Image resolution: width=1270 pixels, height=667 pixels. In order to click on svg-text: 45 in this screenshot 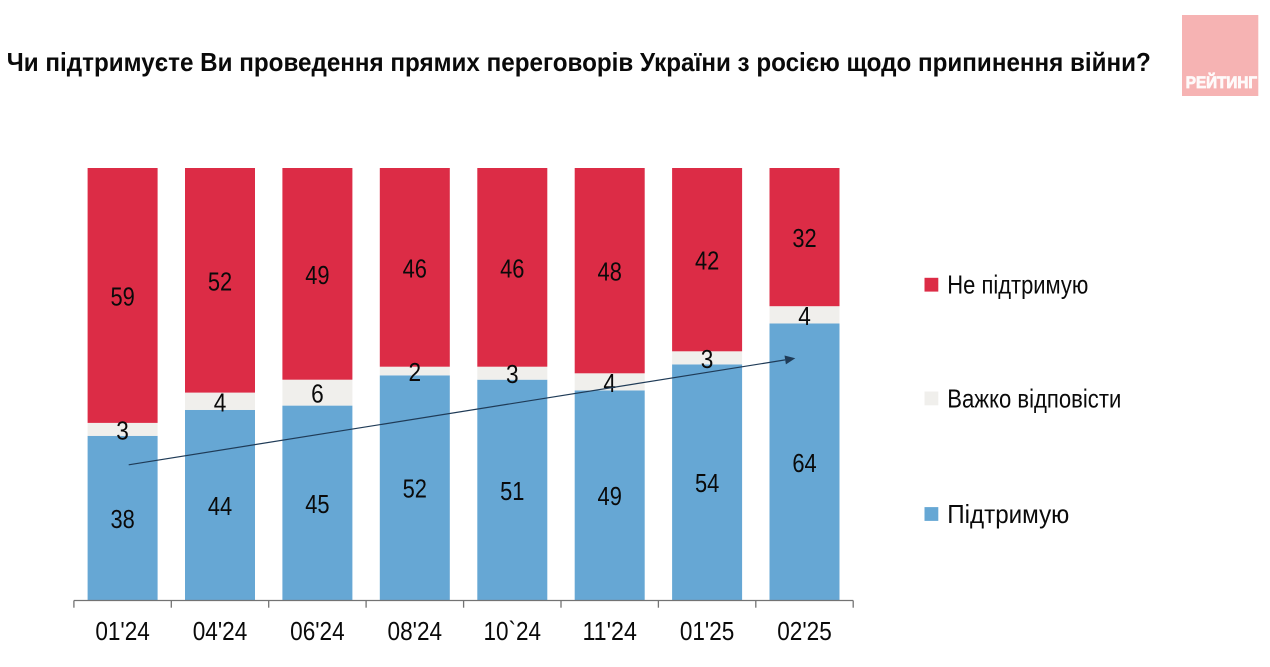, I will do `click(317, 504)`.